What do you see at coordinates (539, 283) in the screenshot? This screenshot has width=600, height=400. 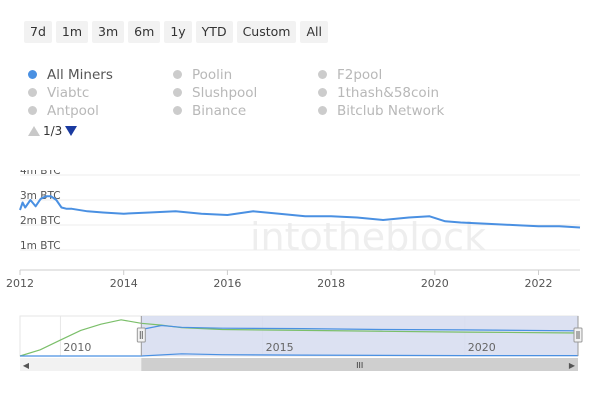 I see `x-tick-label: 2022` at bounding box center [539, 283].